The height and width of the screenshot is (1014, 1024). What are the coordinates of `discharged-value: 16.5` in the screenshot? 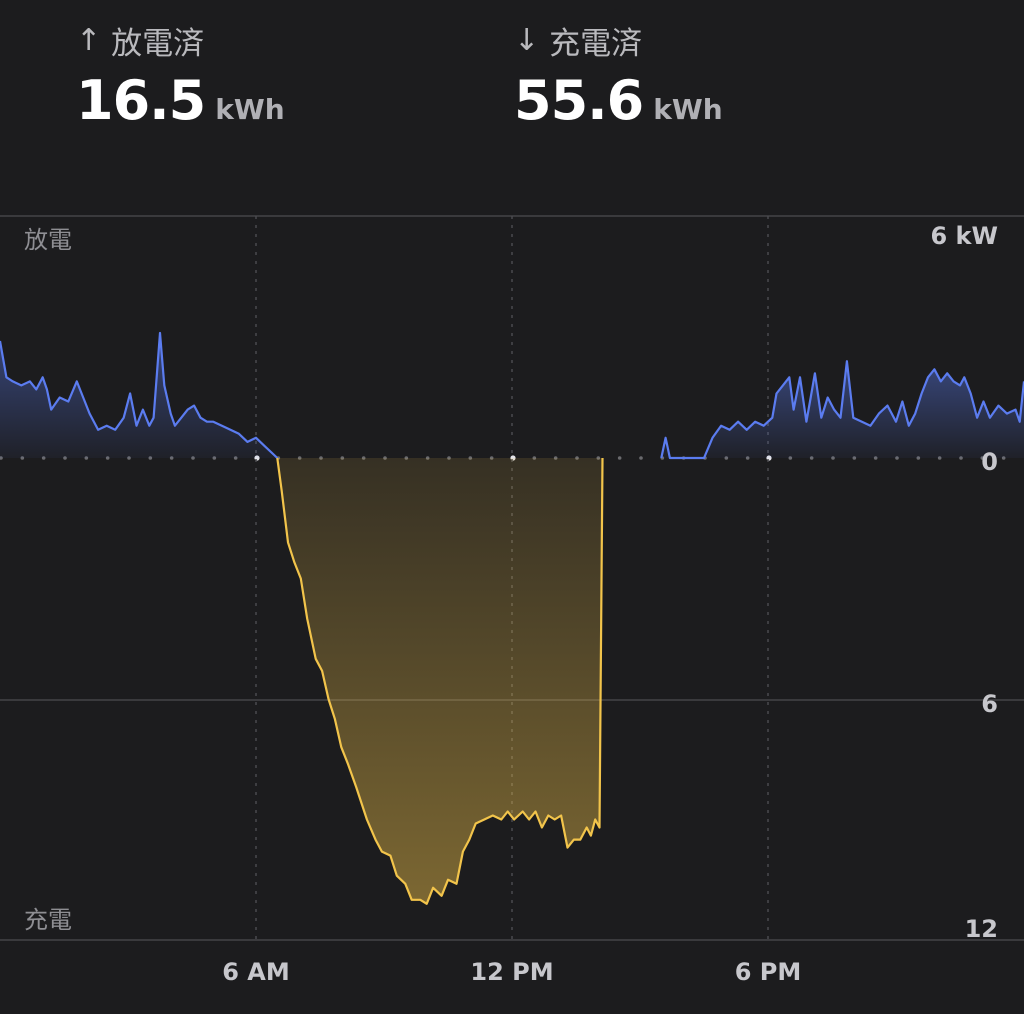 It's located at (141, 100).